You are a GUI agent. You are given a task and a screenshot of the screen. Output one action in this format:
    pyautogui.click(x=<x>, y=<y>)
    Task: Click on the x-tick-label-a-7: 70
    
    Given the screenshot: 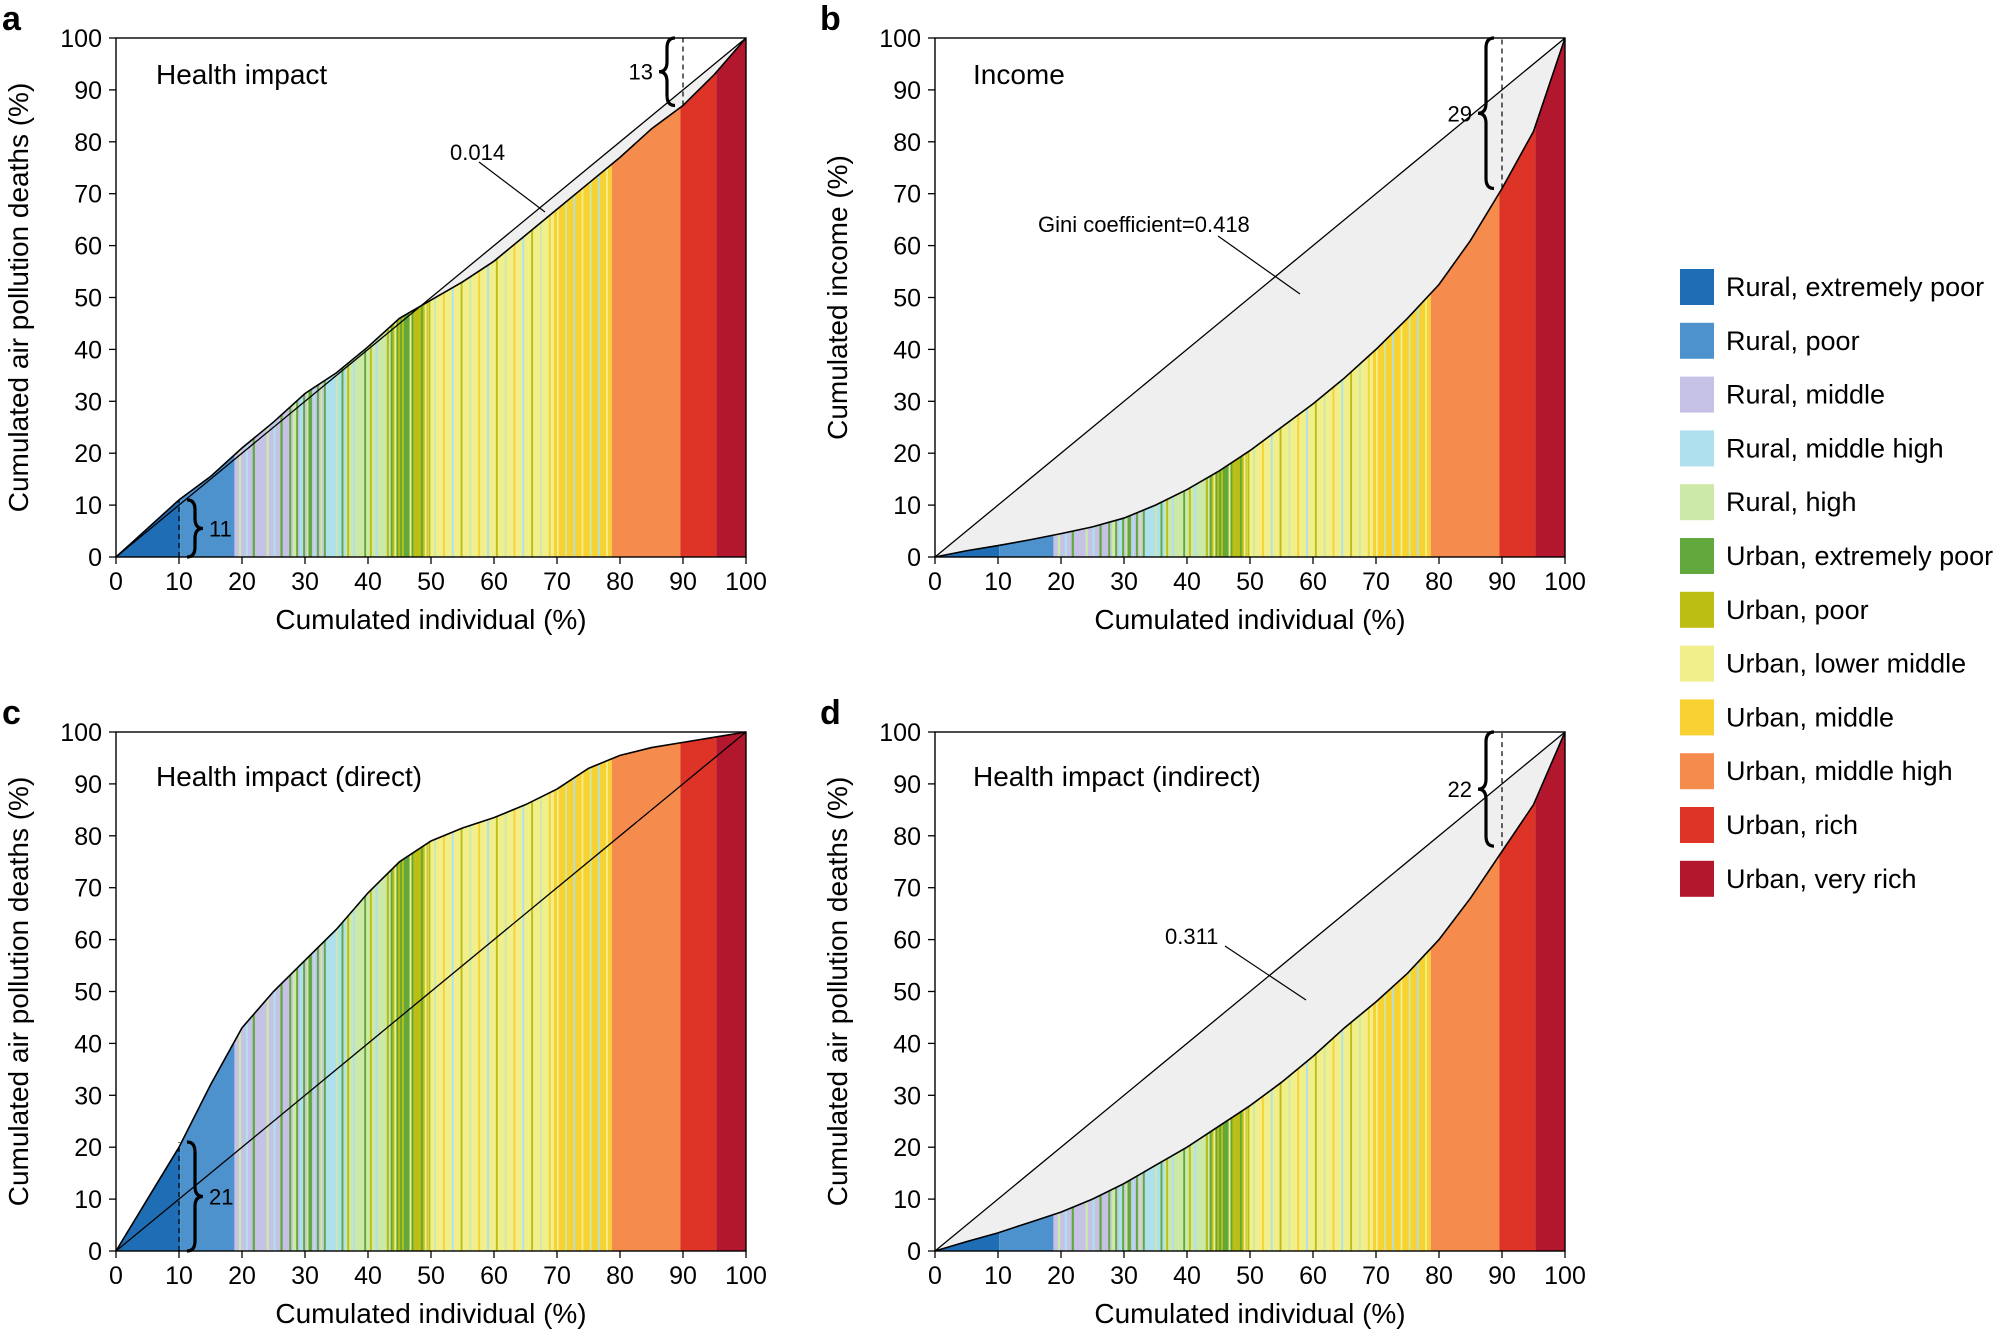 What is the action you would take?
    pyautogui.click(x=557, y=582)
    